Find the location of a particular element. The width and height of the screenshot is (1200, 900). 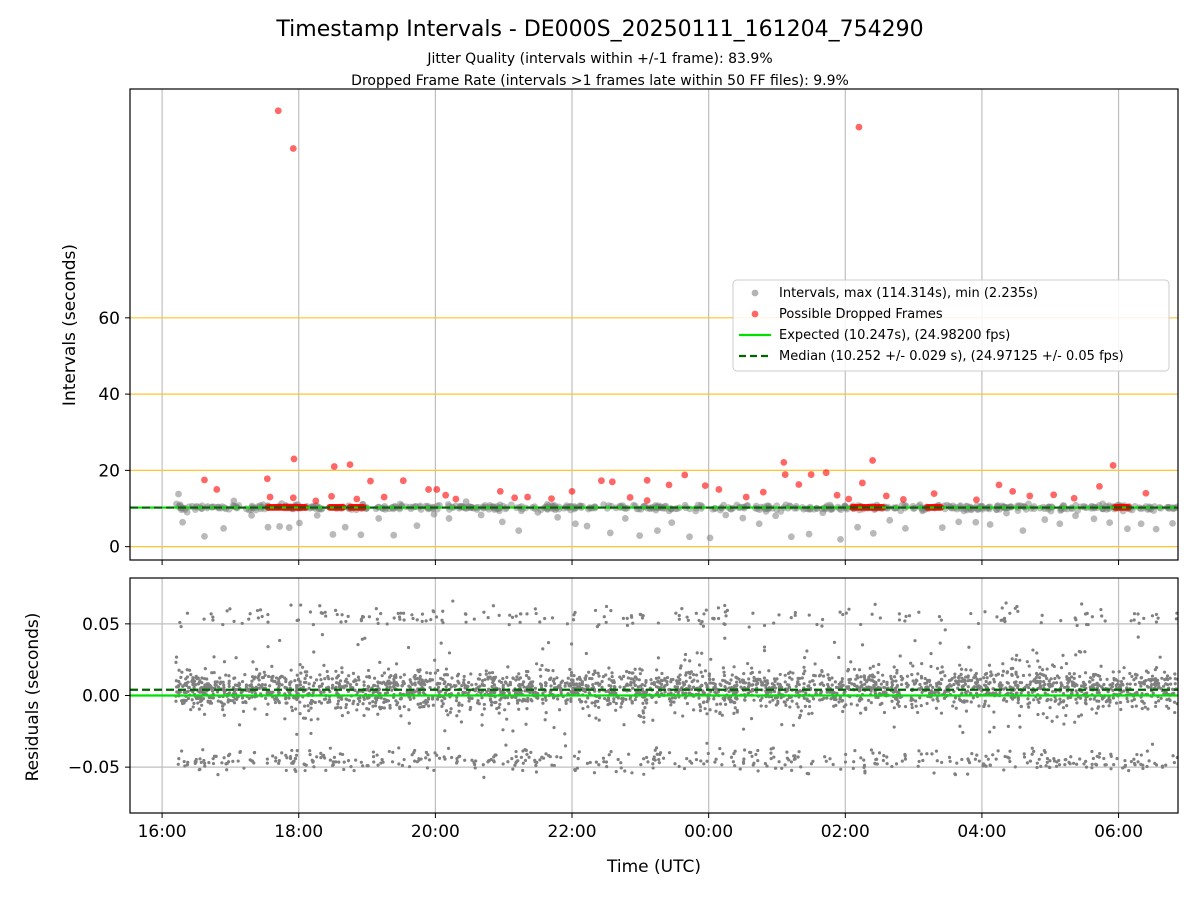

intervals-ytick-label-0: 0 is located at coordinates (114, 548).